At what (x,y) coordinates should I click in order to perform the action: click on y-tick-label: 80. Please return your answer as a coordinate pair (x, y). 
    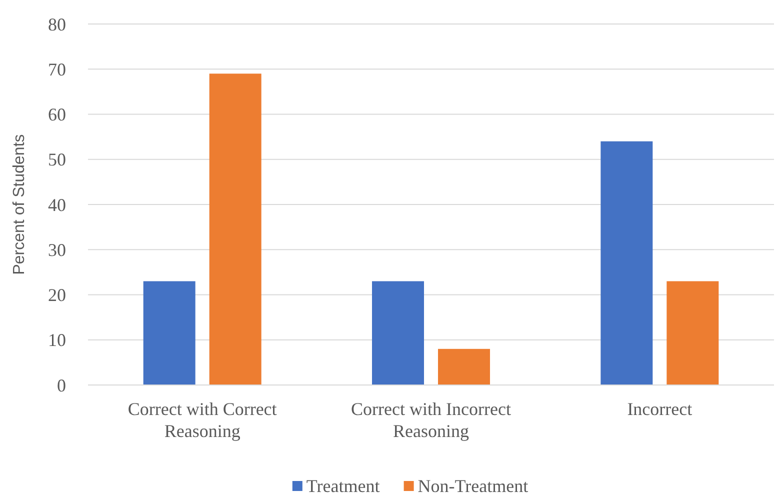
    Looking at the image, I should click on (57, 24).